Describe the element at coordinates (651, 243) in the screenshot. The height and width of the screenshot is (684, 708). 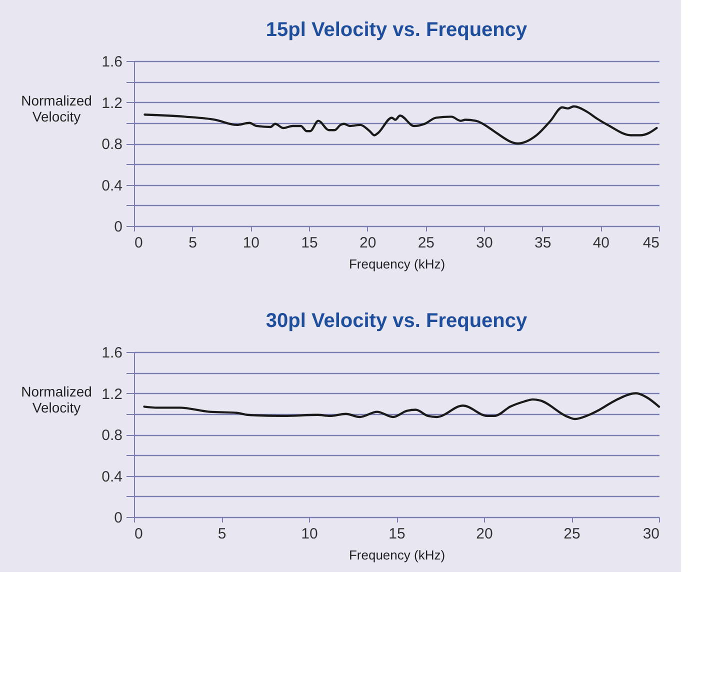
I see `x-tick-label: 45` at that location.